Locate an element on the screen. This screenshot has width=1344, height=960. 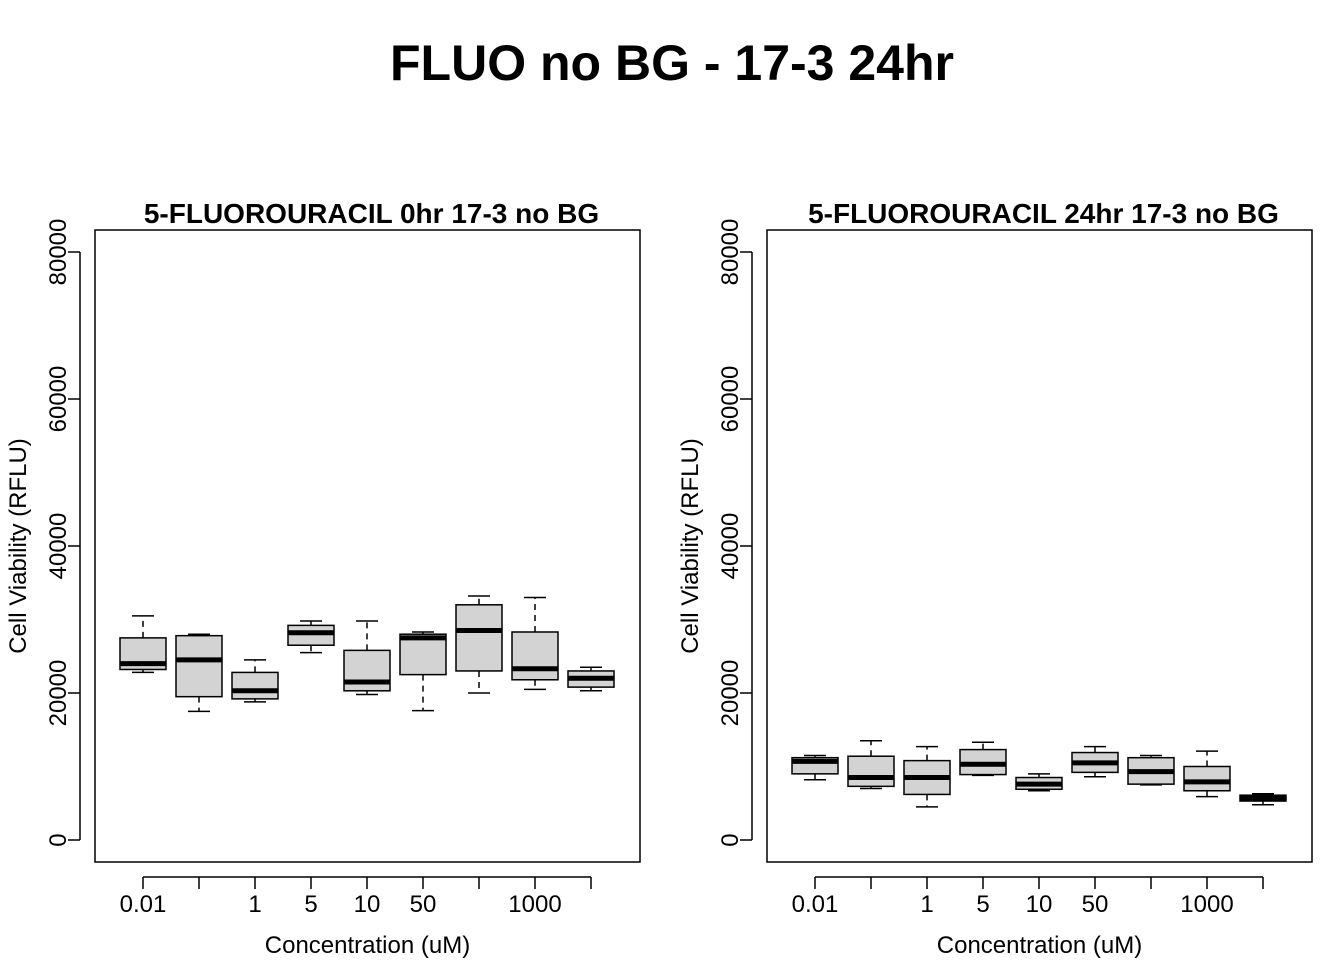
page-title: FLUO no BG - 17-3 24hr is located at coordinates (672, 63).